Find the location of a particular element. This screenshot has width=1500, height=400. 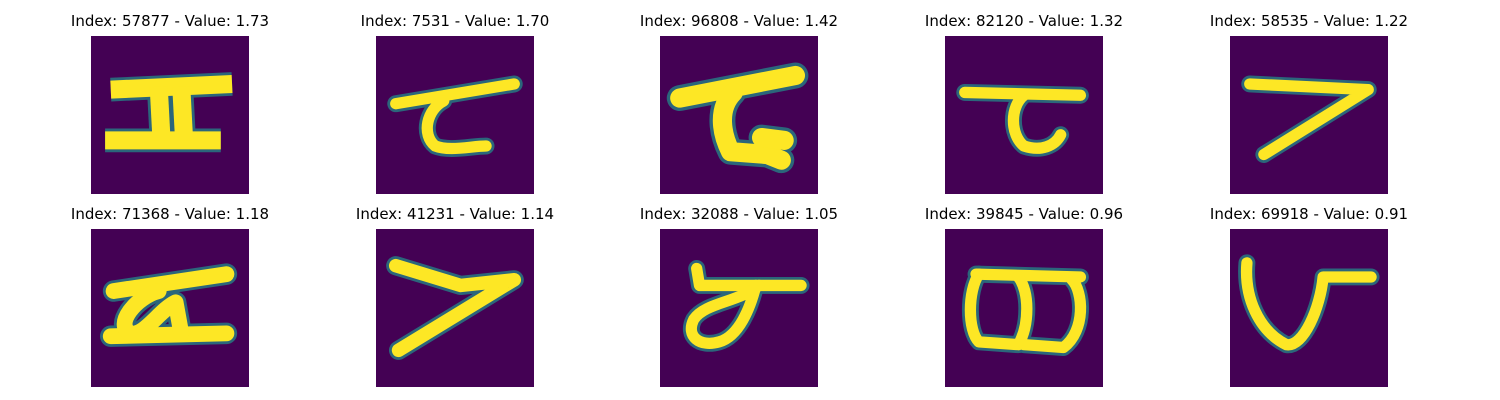

panel-title: Index: 58535 - Value: 1.22 is located at coordinates (1309, 21).